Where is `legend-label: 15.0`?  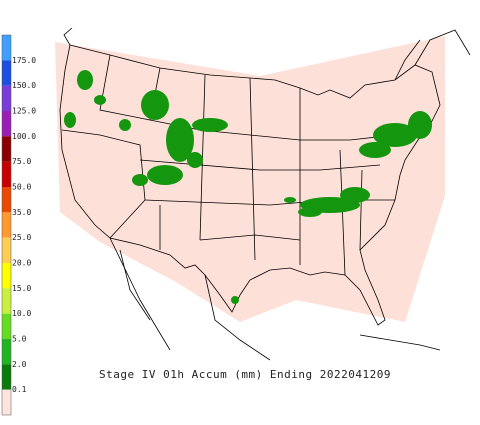
legend-label: 15.0 is located at coordinates (21, 288).